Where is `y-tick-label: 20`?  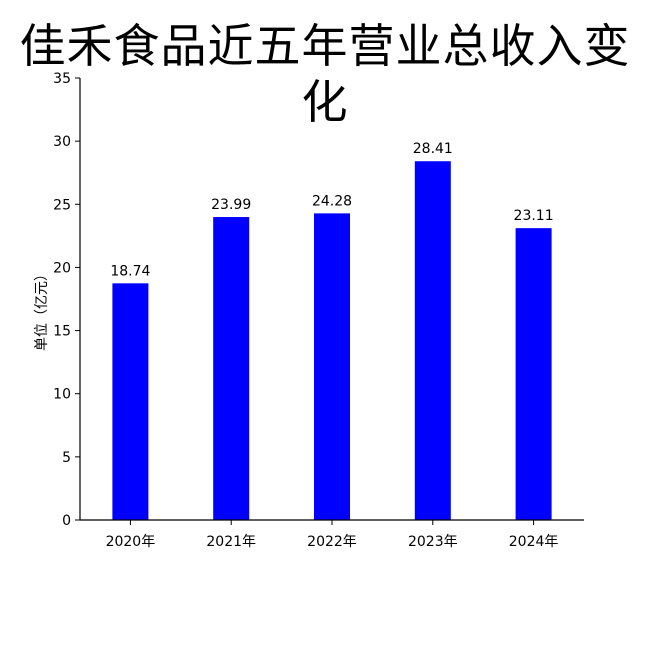
y-tick-label: 20 is located at coordinates (62, 268).